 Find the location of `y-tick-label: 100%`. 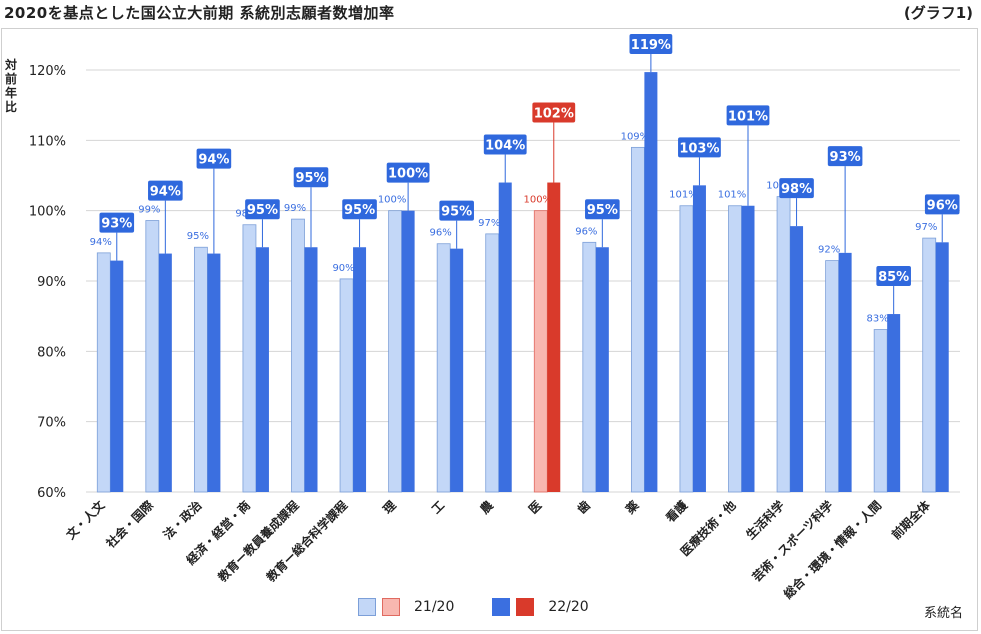

y-tick-label: 100% is located at coordinates (47, 212).